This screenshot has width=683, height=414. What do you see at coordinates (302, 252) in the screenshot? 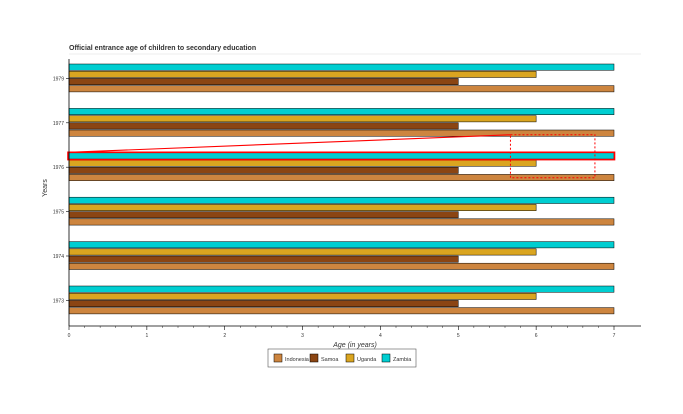
I see `bar-uganda-1974` at bounding box center [302, 252].